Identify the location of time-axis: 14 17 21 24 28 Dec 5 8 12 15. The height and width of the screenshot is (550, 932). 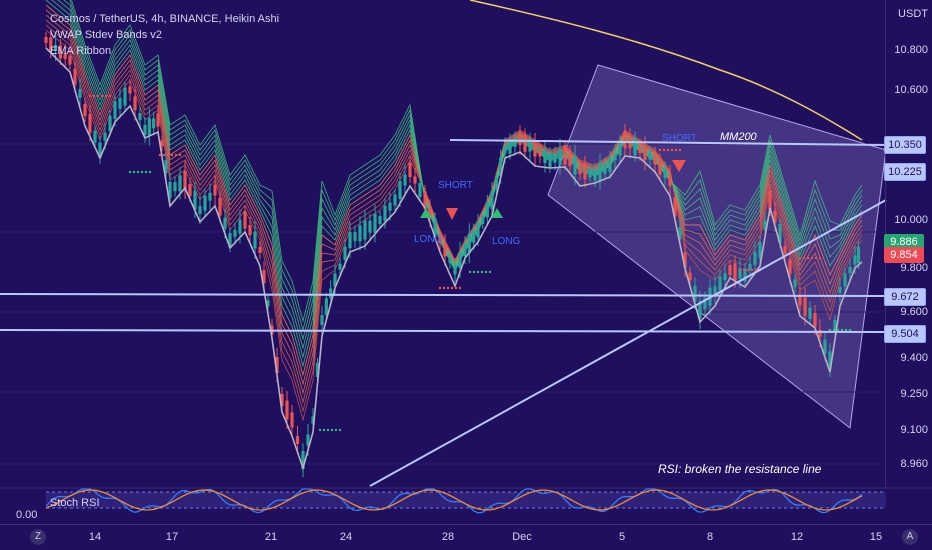
(466, 537).